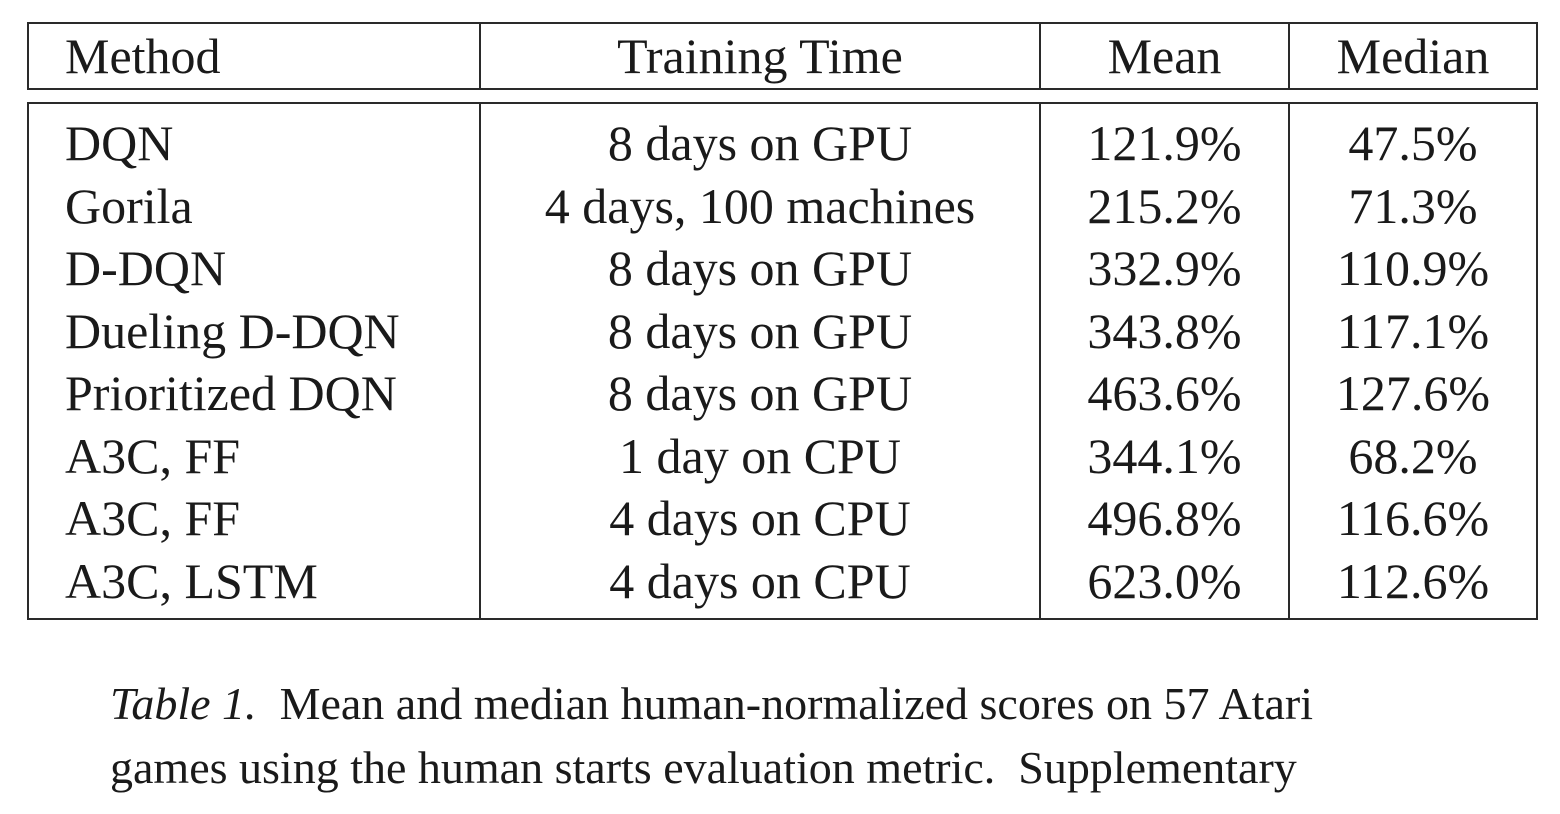  I want to click on median-cell: 116.6%, so click(1413, 518).